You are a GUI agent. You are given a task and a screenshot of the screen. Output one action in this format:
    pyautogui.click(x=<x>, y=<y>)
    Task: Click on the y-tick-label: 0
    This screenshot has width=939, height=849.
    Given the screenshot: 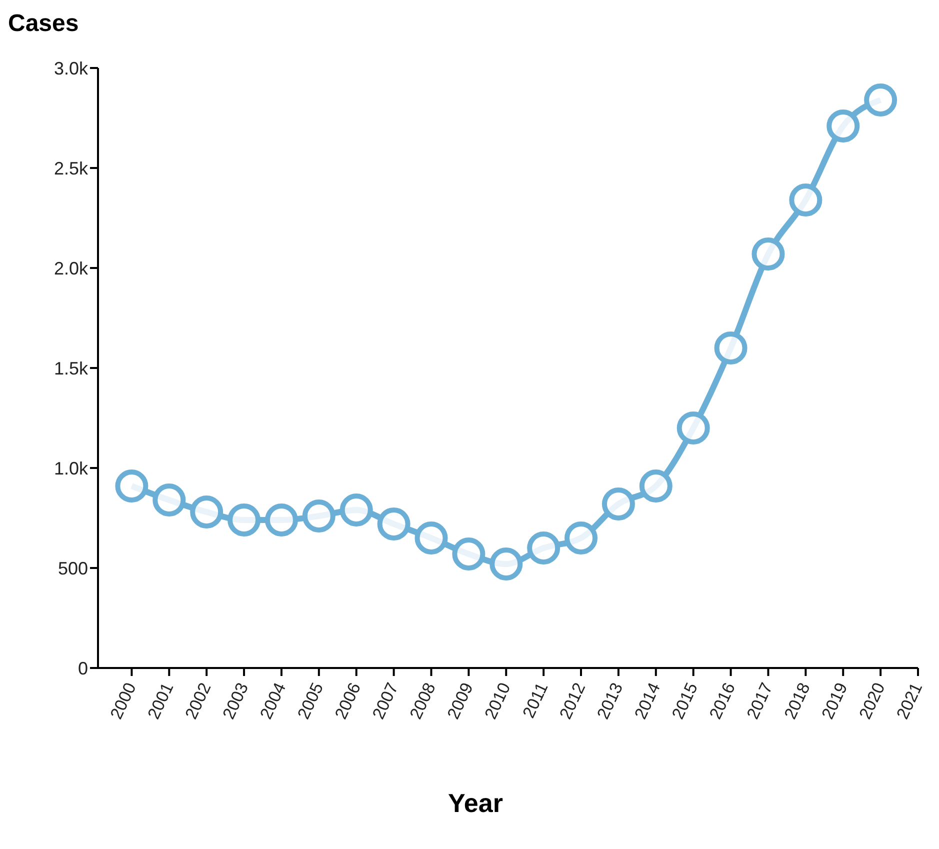 What is the action you would take?
    pyautogui.click(x=83, y=668)
    